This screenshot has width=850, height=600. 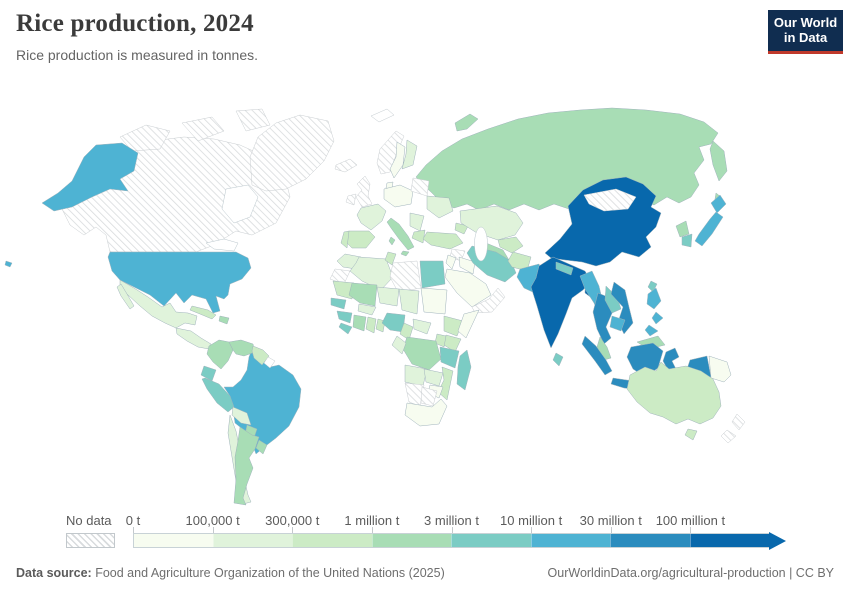 I want to click on map-region-mongolia, so click(x=610, y=200).